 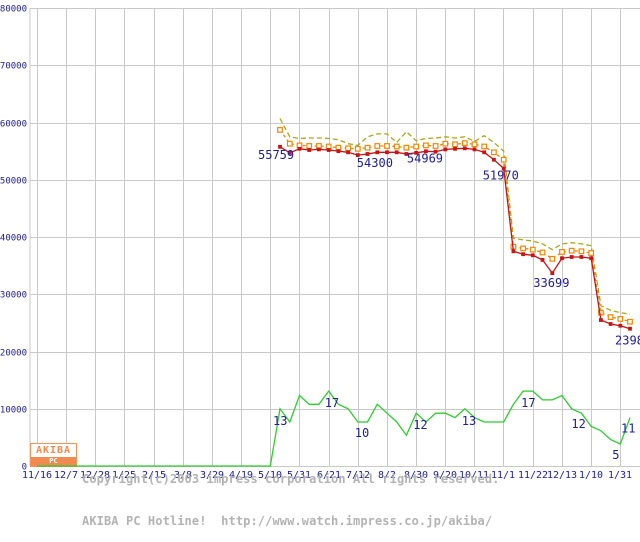 What do you see at coordinates (358, 475) in the screenshot?
I see `x-tick-label: 7/12` at bounding box center [358, 475].